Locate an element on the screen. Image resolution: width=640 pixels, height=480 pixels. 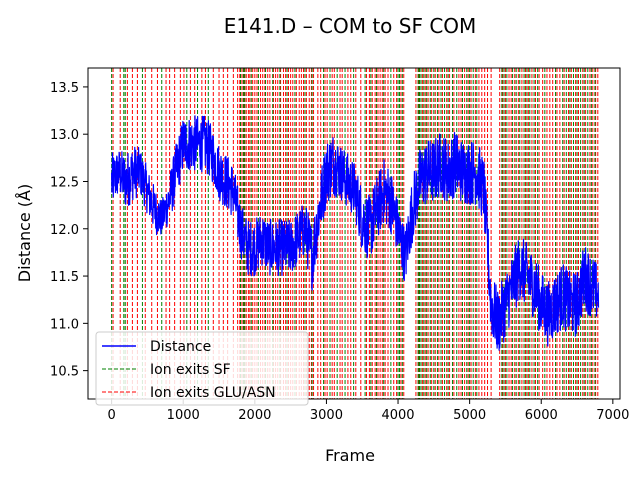
y-tick-label: 12.0 is located at coordinates (64, 230).